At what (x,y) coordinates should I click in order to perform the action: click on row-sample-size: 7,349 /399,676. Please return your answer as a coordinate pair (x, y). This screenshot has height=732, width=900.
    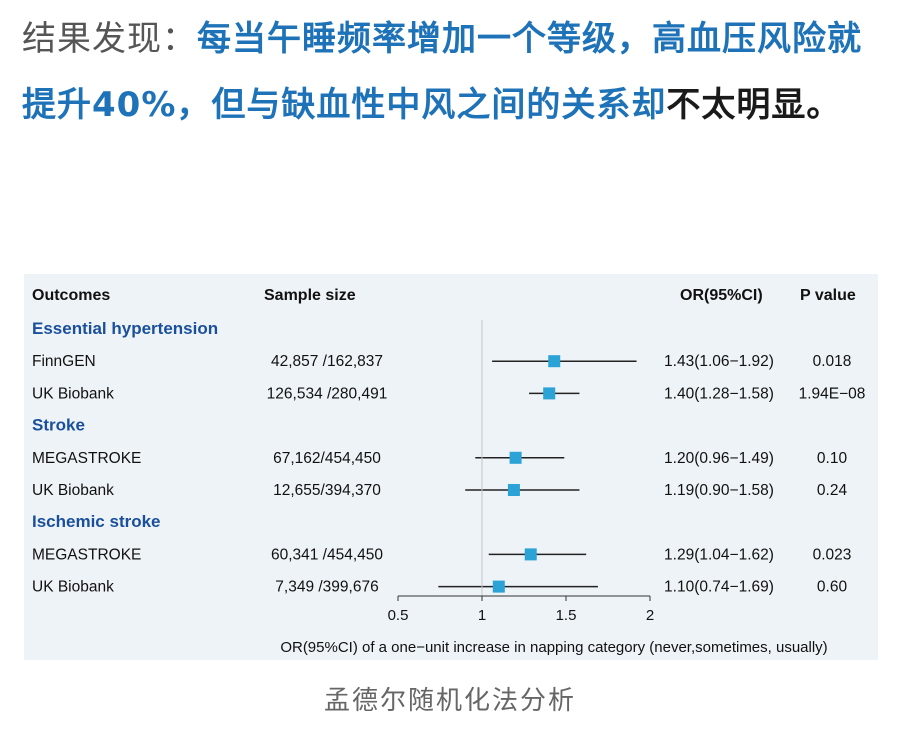
    Looking at the image, I should click on (326, 587).